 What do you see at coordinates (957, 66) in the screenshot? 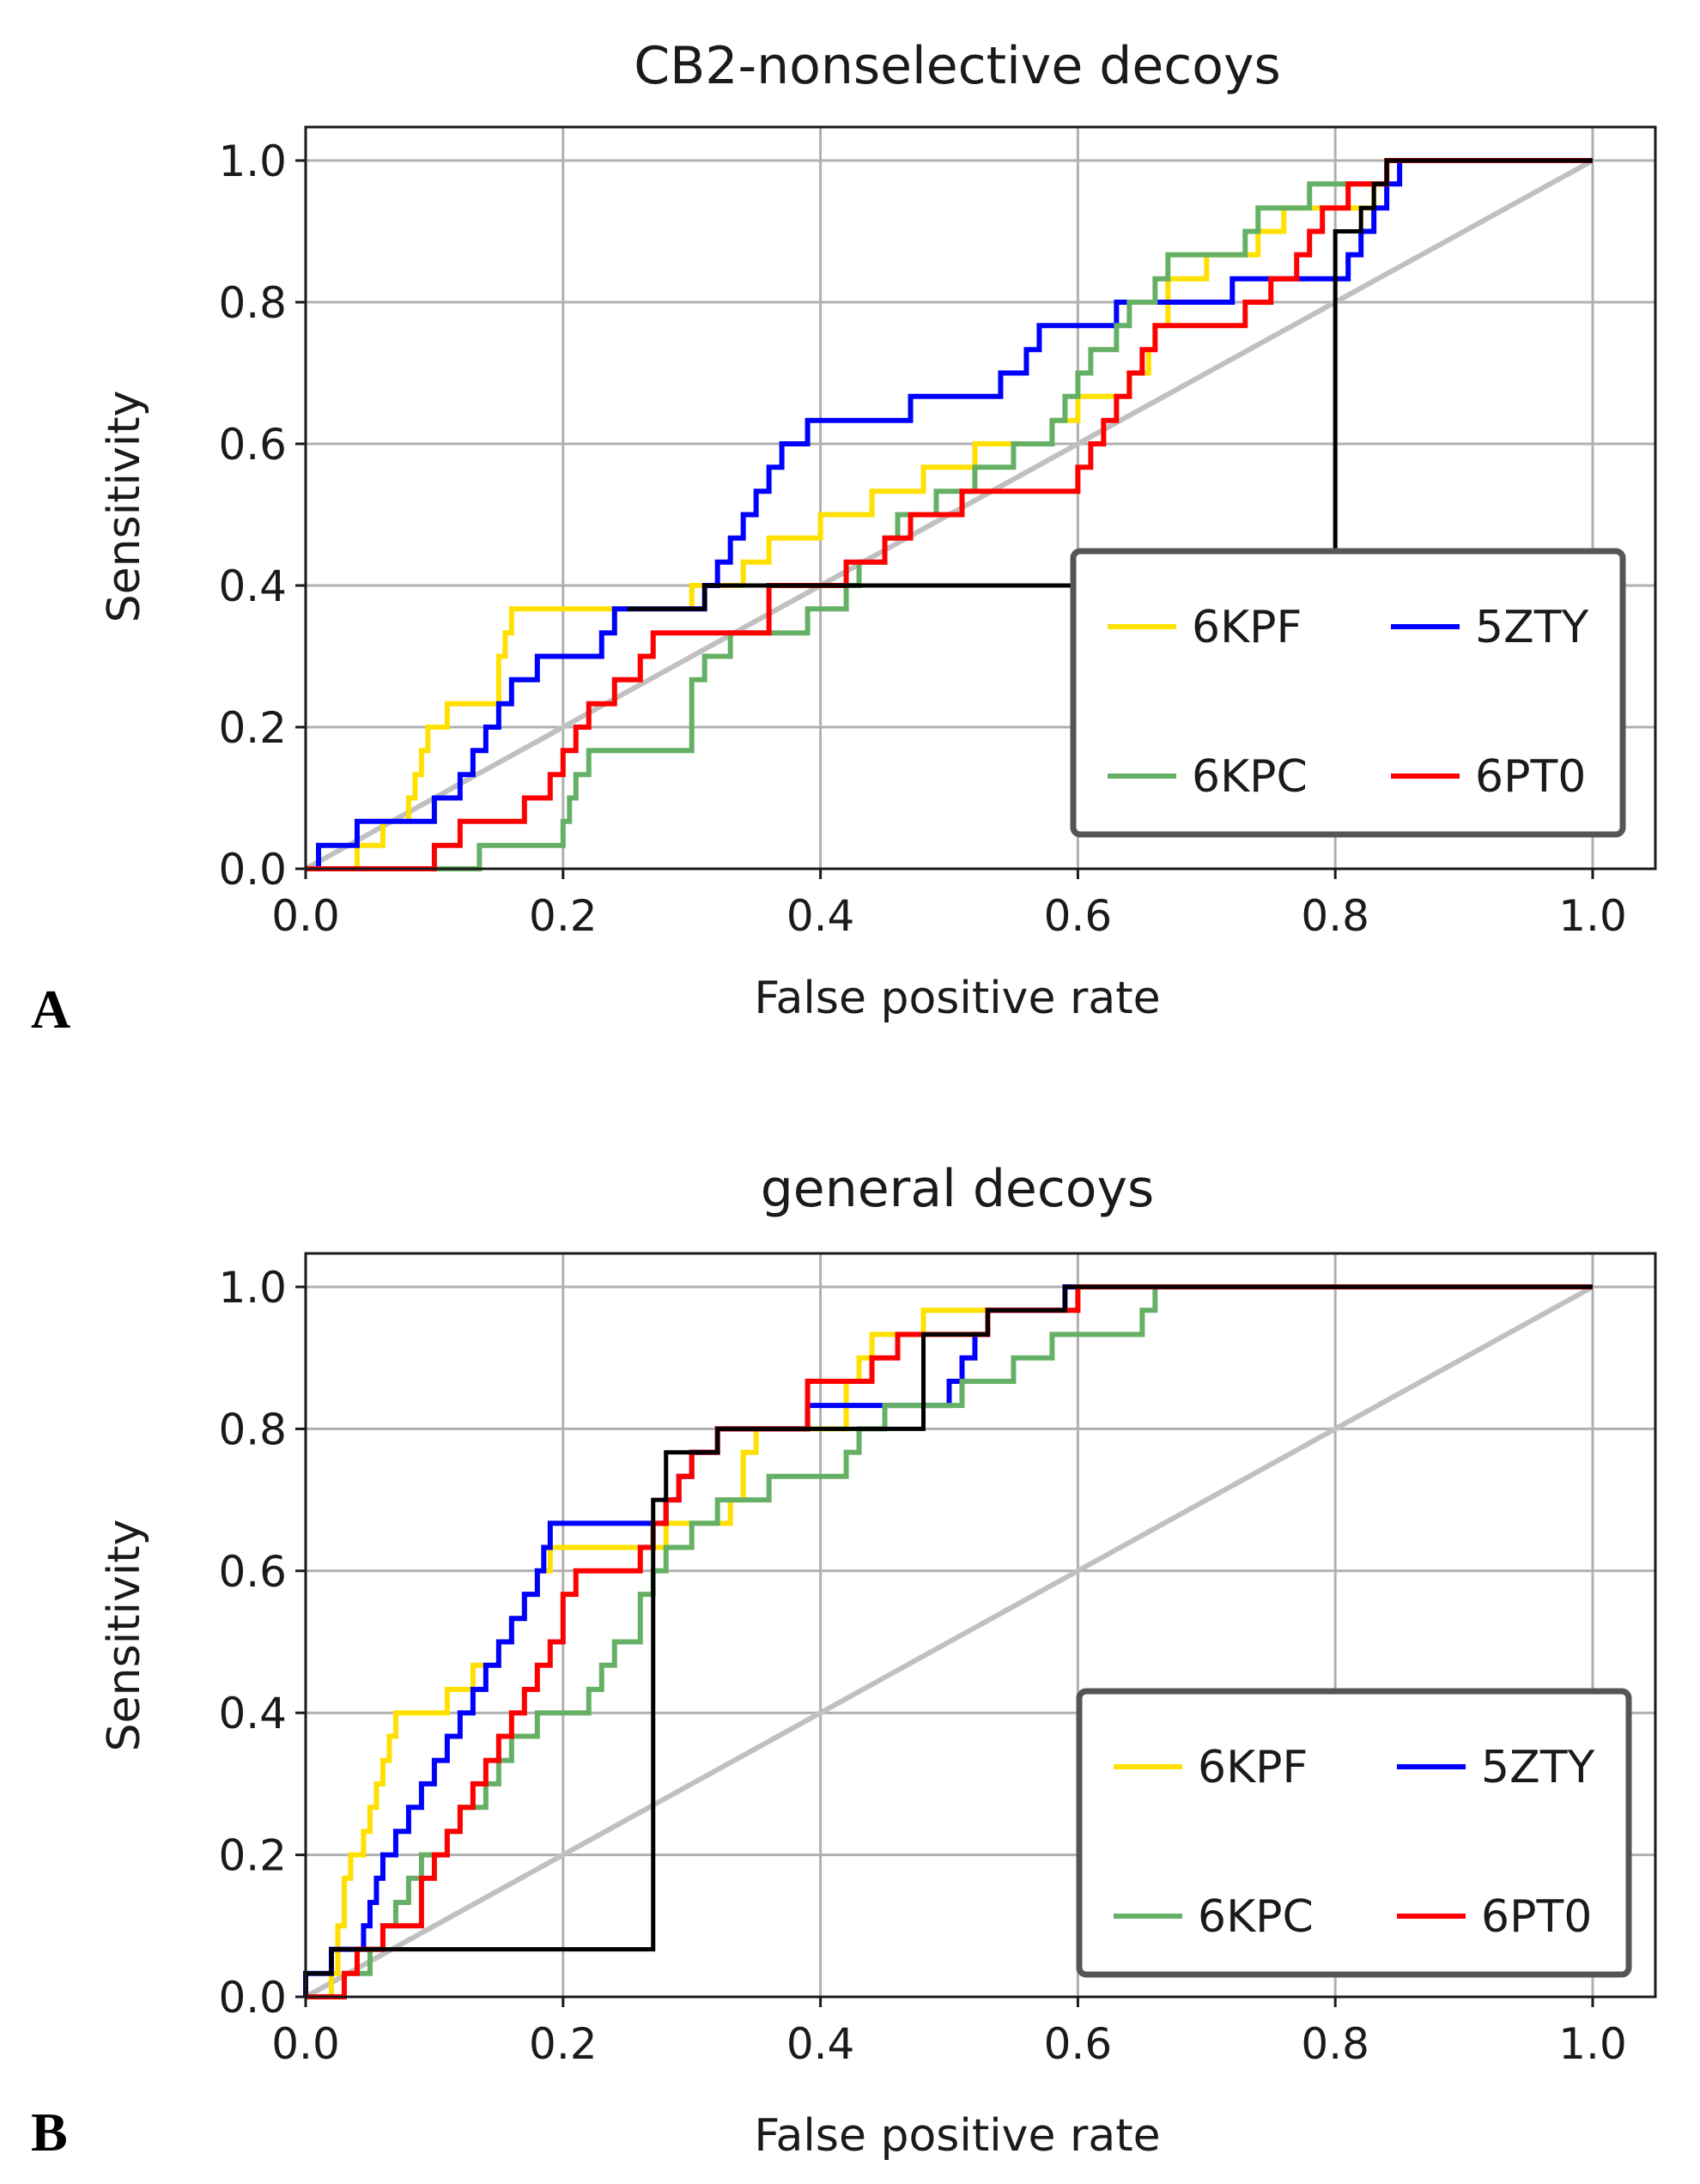
I see `chart-title: CB2-nonselective decoys` at bounding box center [957, 66].